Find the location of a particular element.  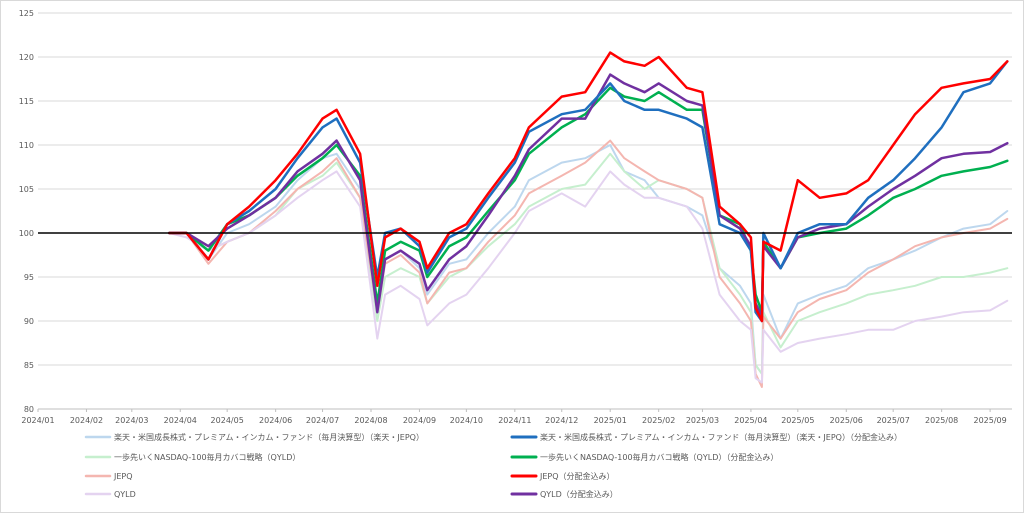

legend-label-7: QYLD is located at coordinates (125, 494).